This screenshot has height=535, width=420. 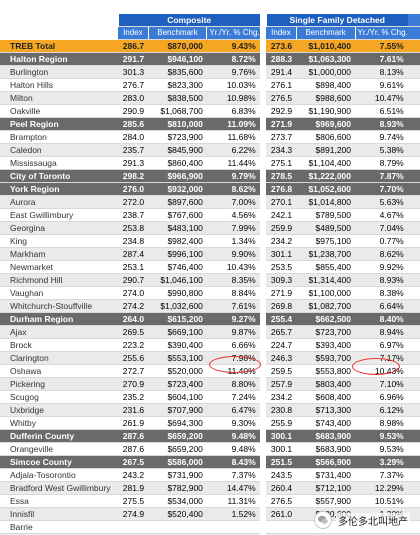 I want to click on area-name: Dufferin County, so click(x=59, y=436).